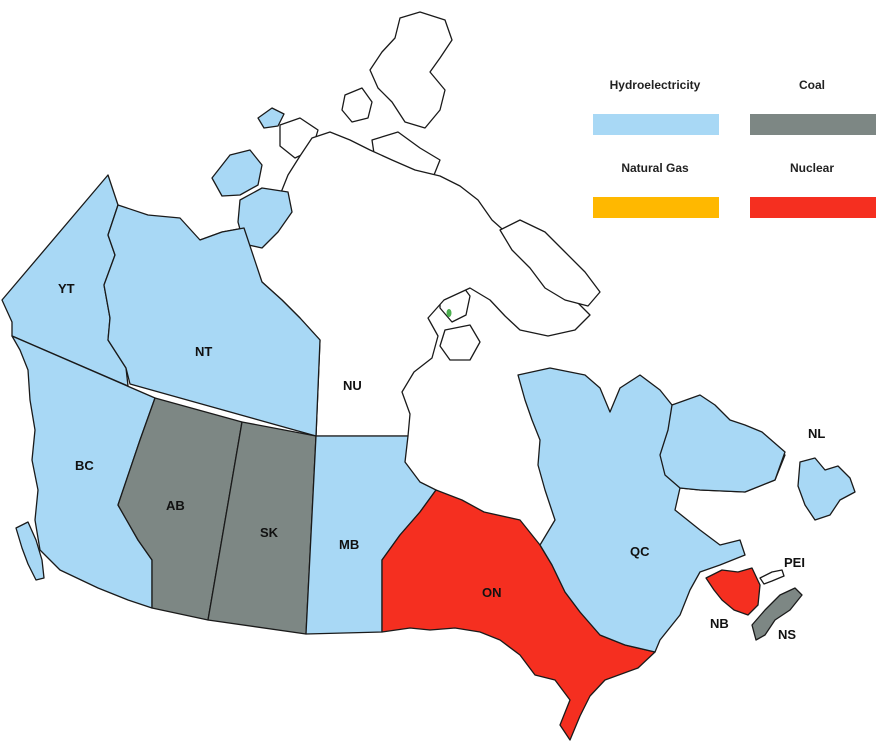 The image size is (876, 742). Describe the element at coordinates (719, 623) in the screenshot. I see `label-NB: NB` at that location.